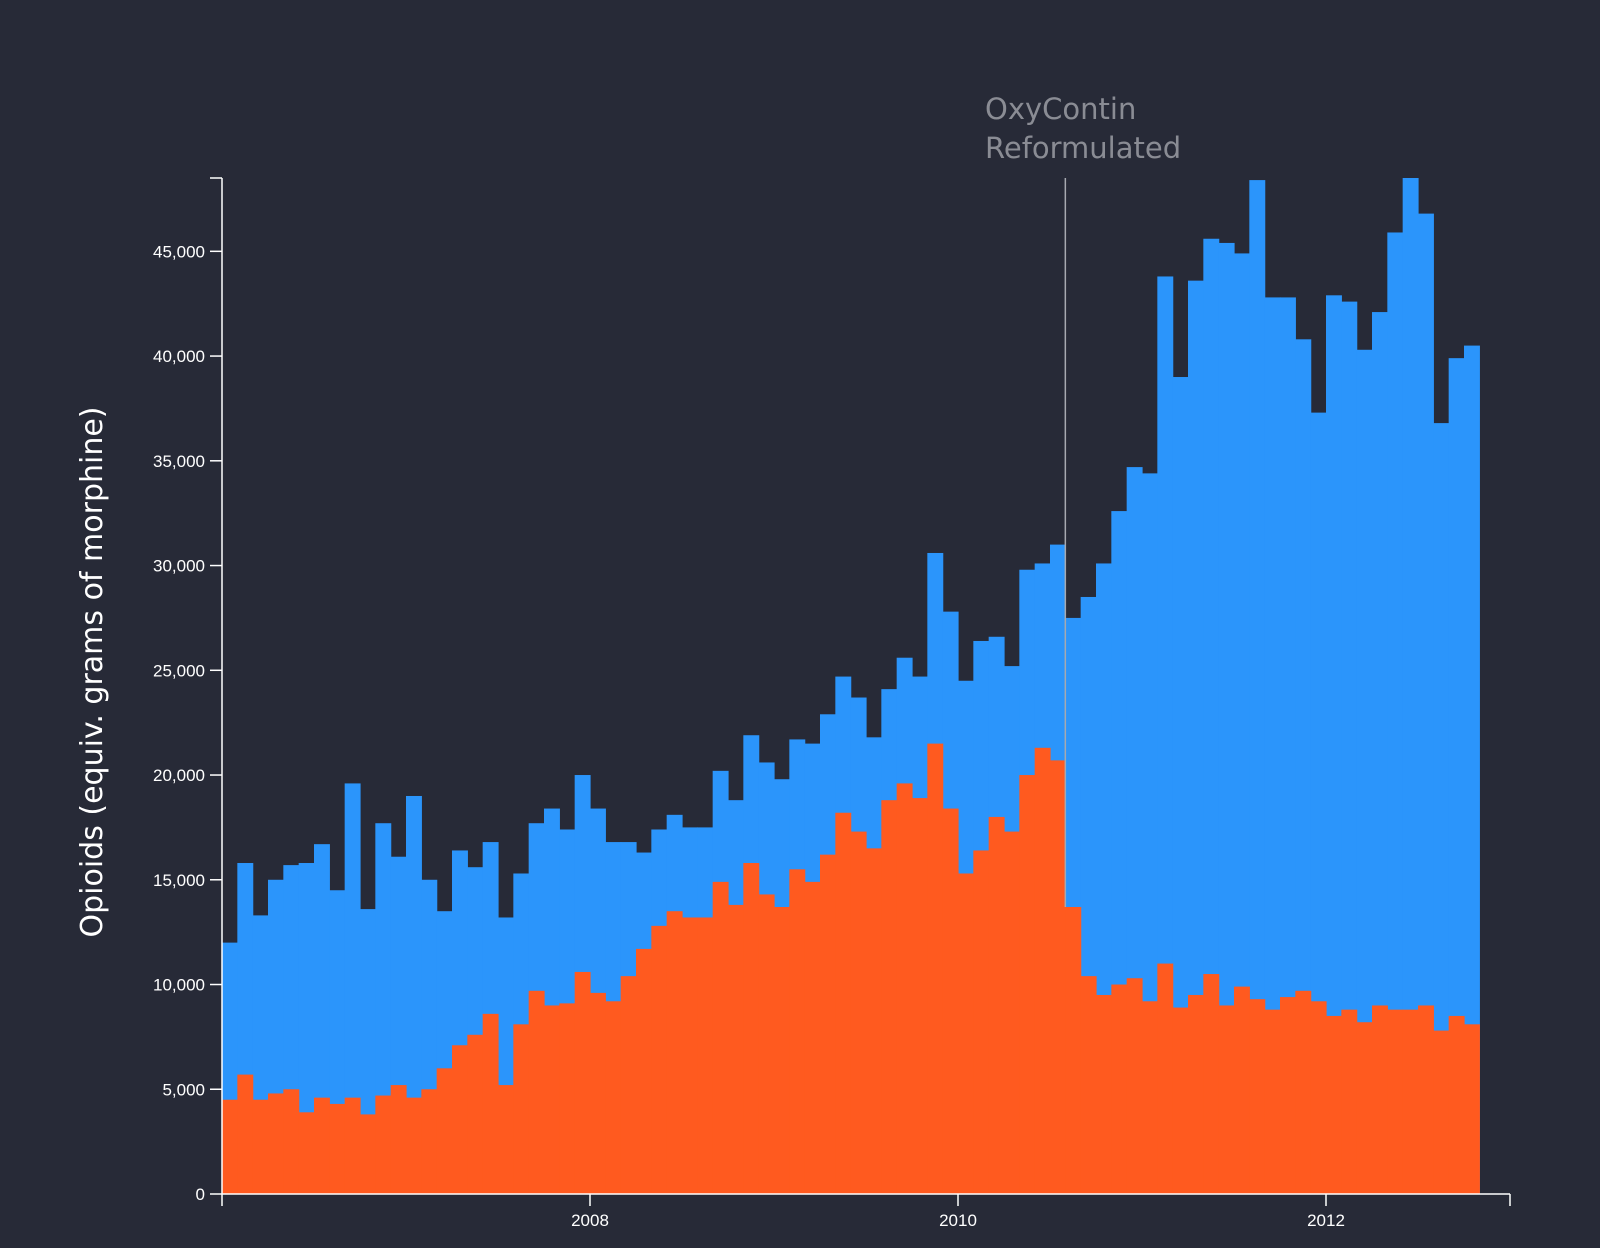  Describe the element at coordinates (1083, 148) in the screenshot. I see `annotation-line-2: Reformulated` at that location.